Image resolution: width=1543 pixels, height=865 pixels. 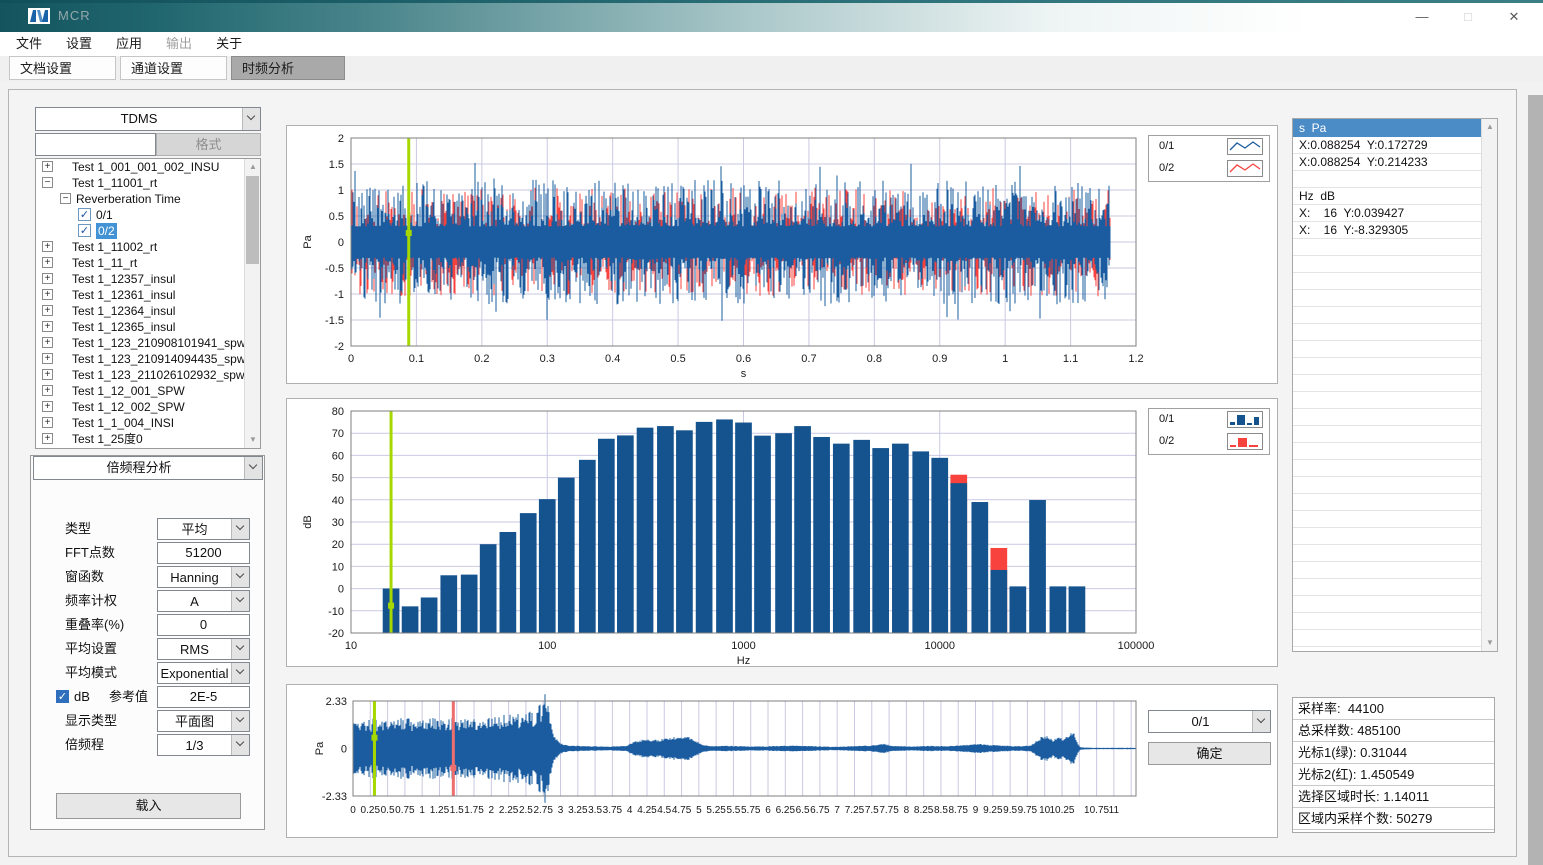 What do you see at coordinates (124, 311) in the screenshot?
I see `tree-item-label: Test 1_12364_insul` at bounding box center [124, 311].